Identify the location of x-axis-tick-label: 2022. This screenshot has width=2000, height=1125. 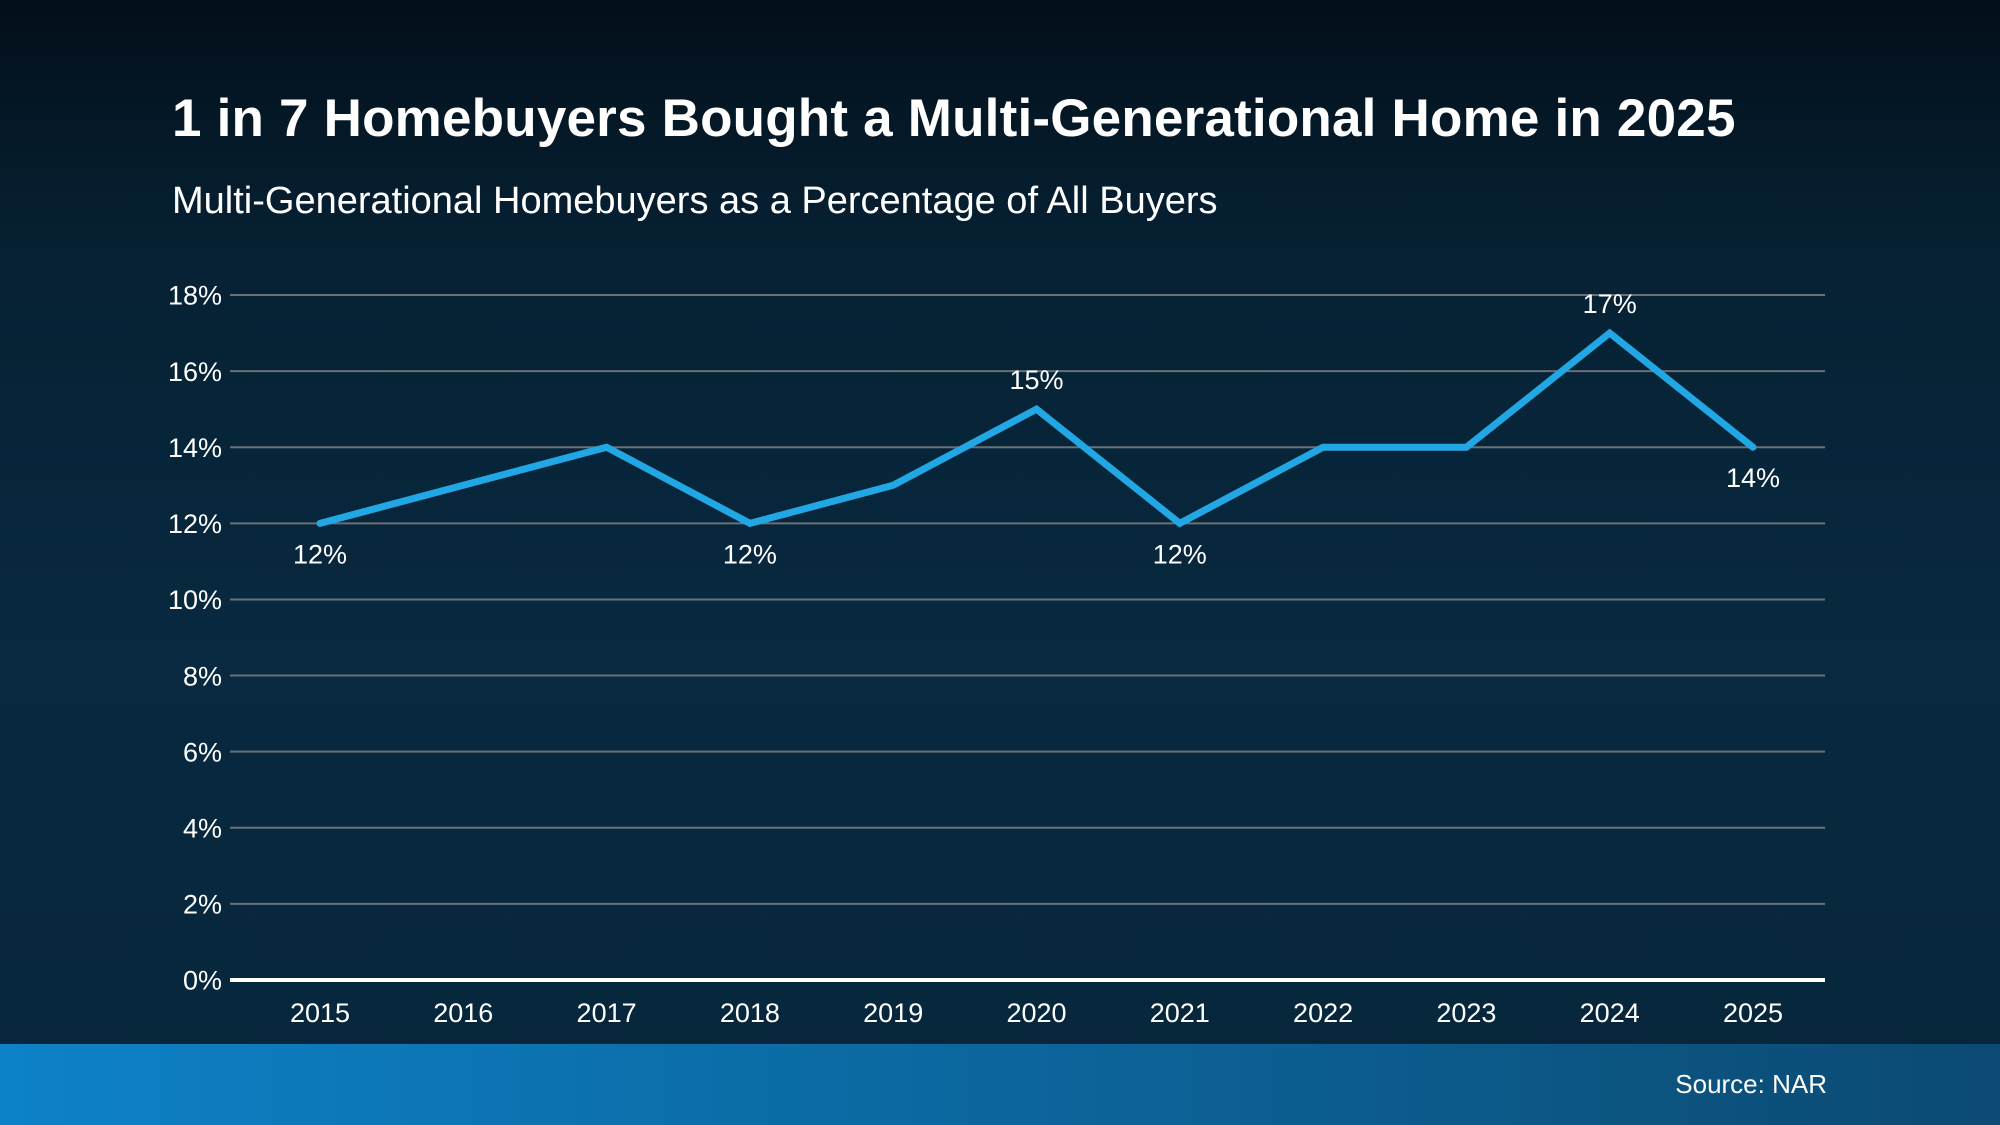
(1323, 1013).